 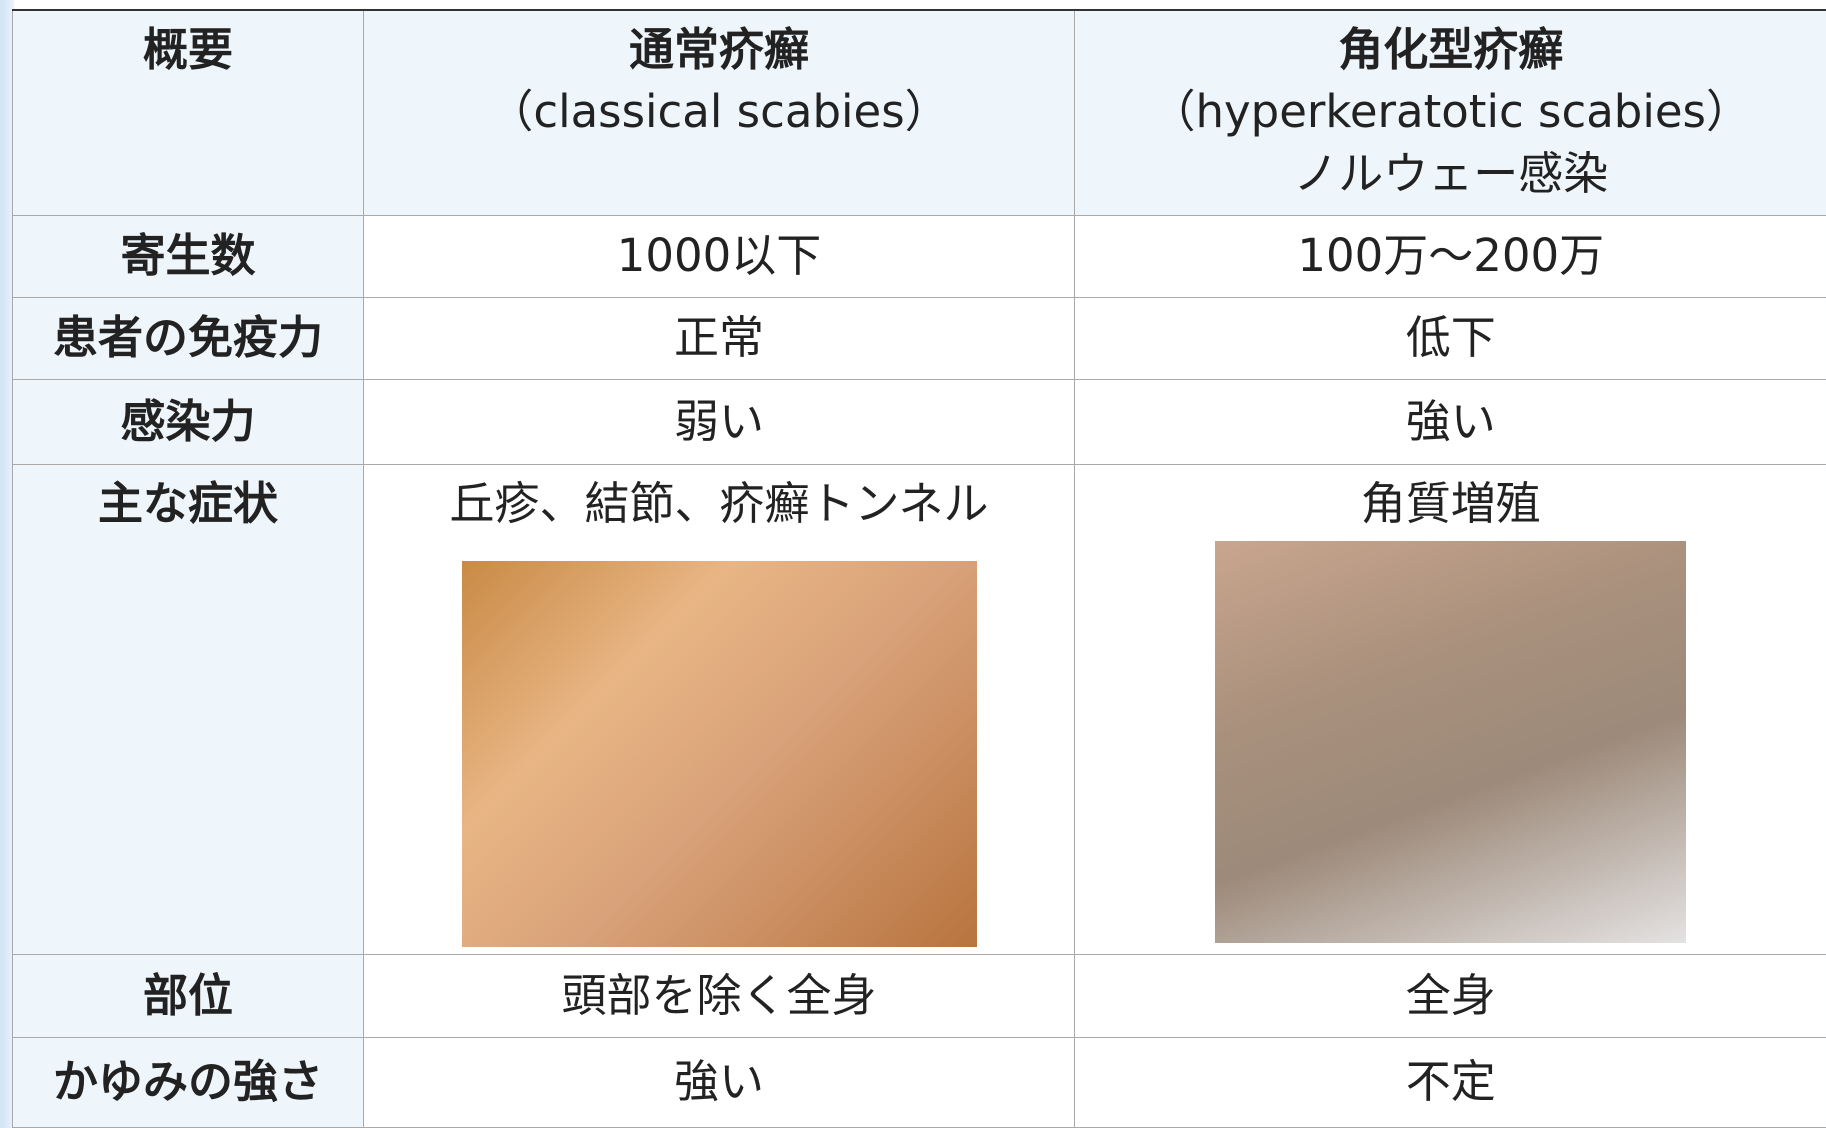 I want to click on cell: 正常, so click(x=719, y=338).